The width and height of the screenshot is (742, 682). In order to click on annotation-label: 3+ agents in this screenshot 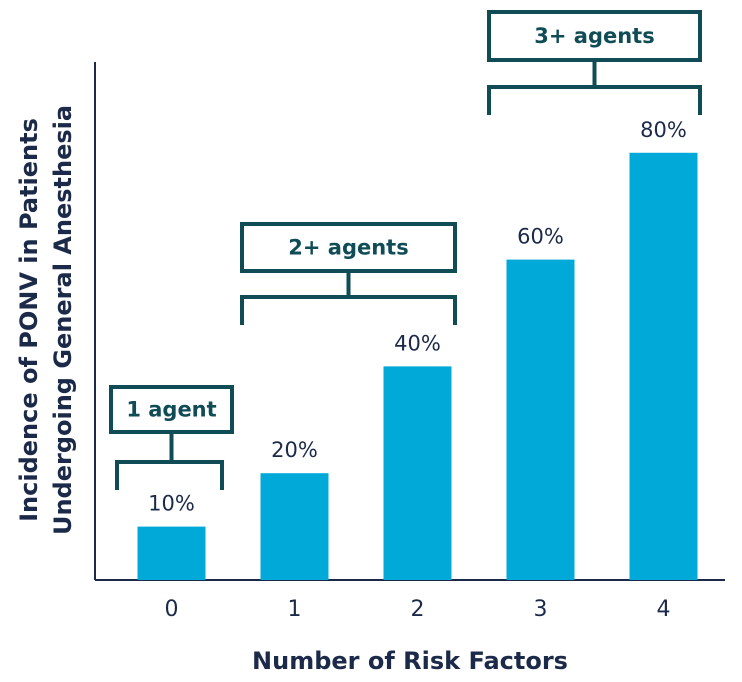, I will do `click(594, 36)`.